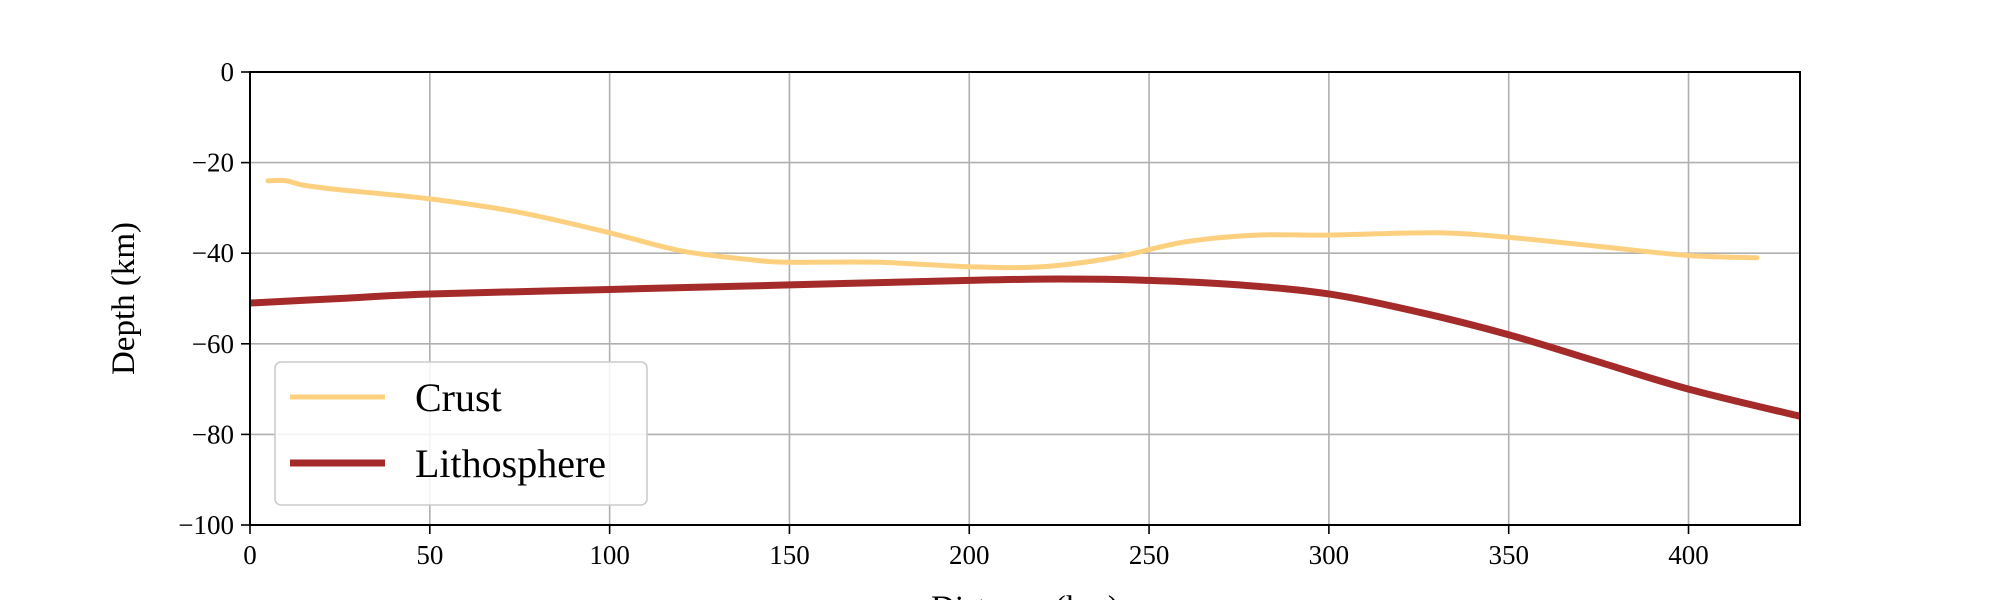 The height and width of the screenshot is (600, 2000). What do you see at coordinates (213, 163) in the screenshot?
I see `y-tick-label: −20` at bounding box center [213, 163].